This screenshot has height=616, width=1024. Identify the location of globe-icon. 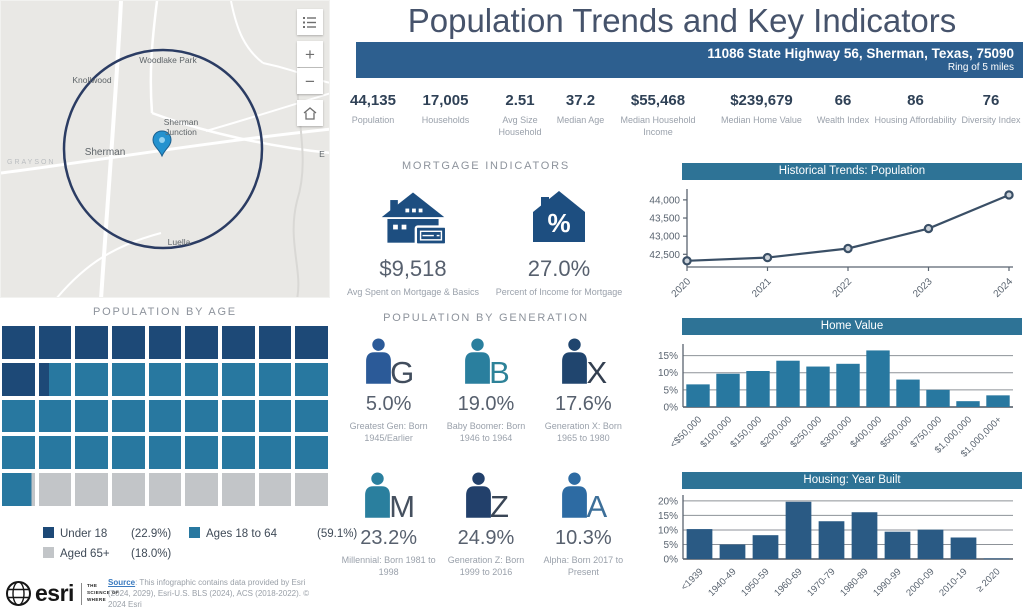
(18, 593).